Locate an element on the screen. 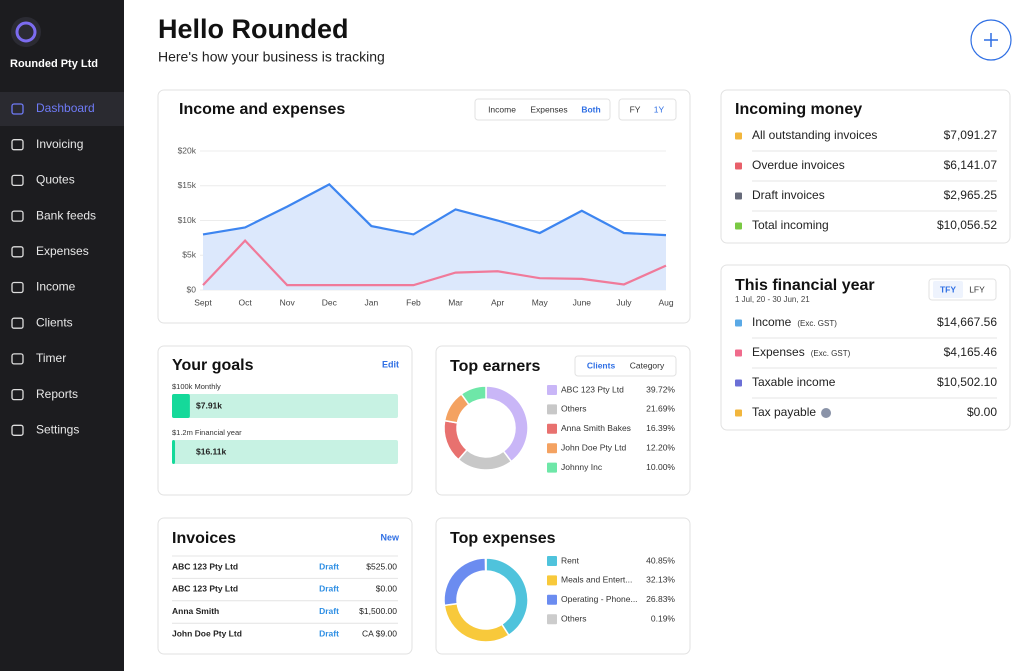 This screenshot has width=1024, height=671. invoice-client: John Doe Pty Ltd is located at coordinates (207, 633).